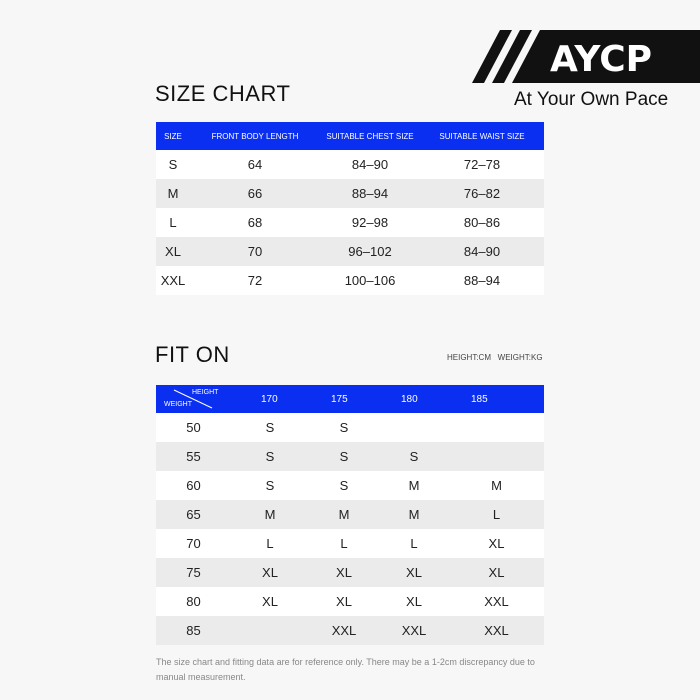 The image size is (700, 700). I want to click on table-cell: 80–86, so click(482, 222).